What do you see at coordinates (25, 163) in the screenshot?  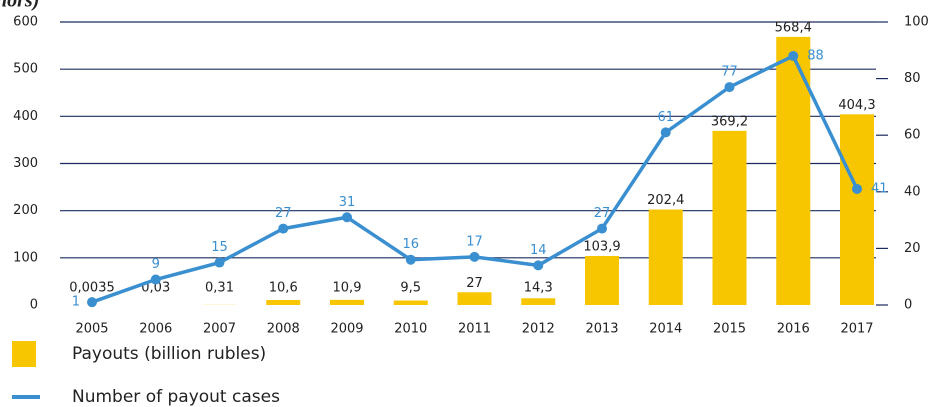 I see `y-tick-label: 300` at bounding box center [25, 163].